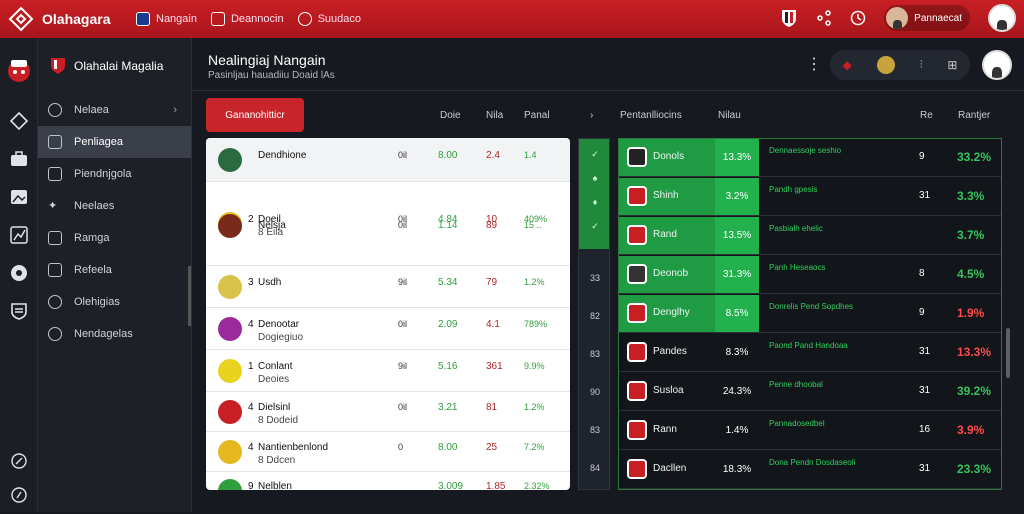 This screenshot has height=514, width=1024. What do you see at coordinates (189, 296) in the screenshot?
I see `sidebar-scrollbar` at bounding box center [189, 296].